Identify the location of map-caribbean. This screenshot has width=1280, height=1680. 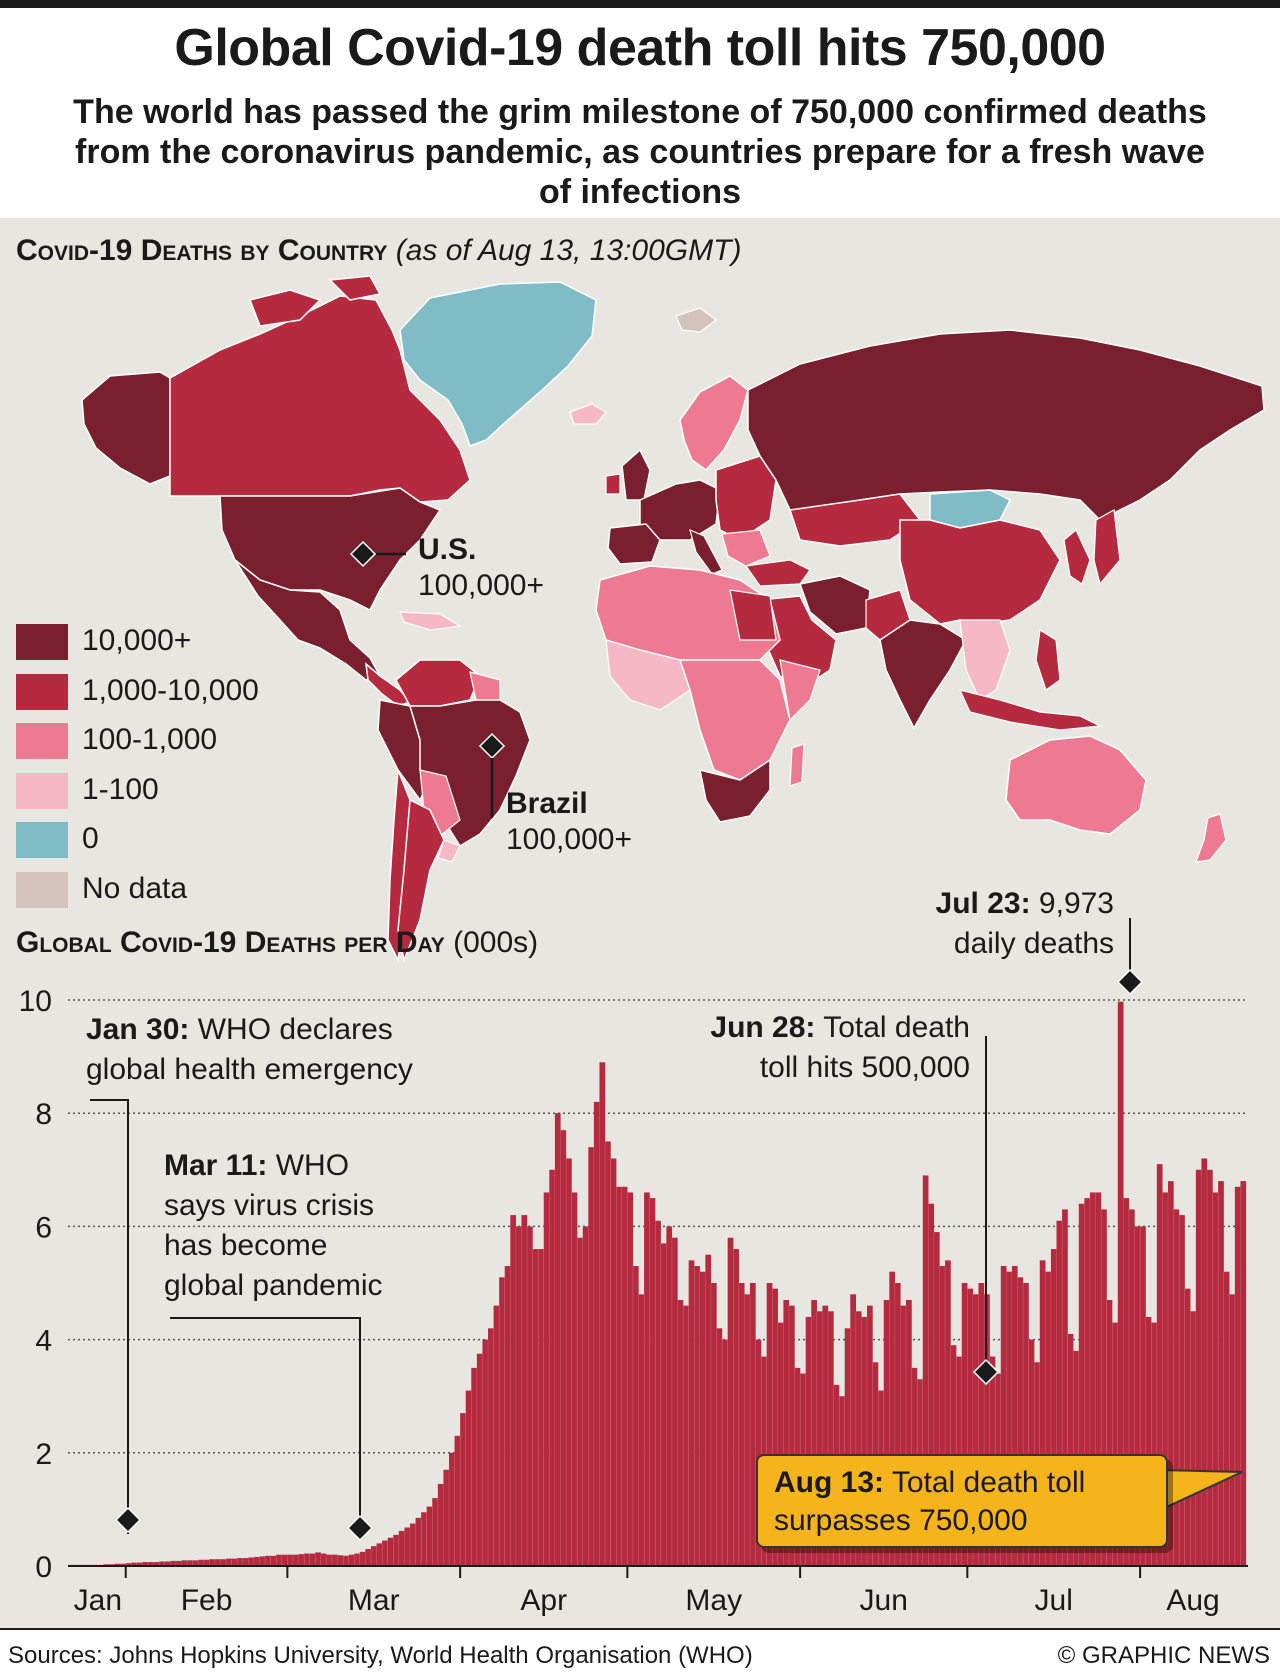
(430, 621).